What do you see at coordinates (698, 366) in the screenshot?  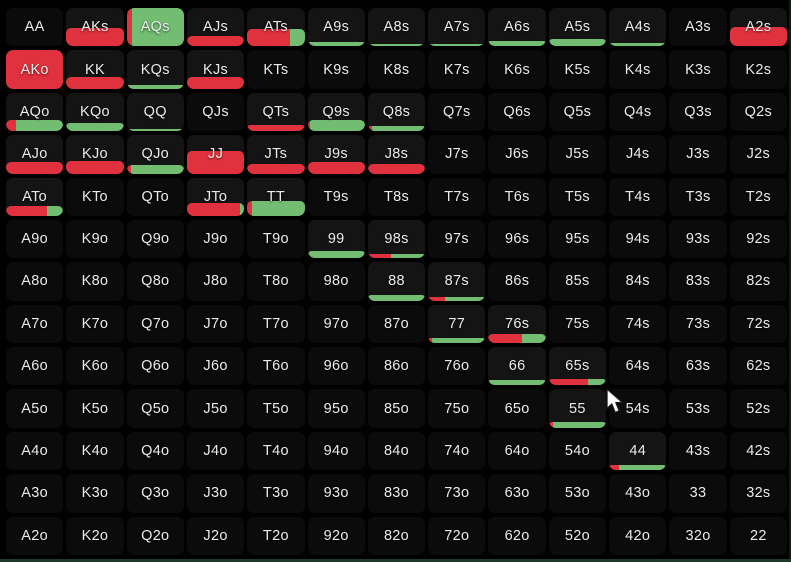 I see `hand-cell-63s: 63s` at bounding box center [698, 366].